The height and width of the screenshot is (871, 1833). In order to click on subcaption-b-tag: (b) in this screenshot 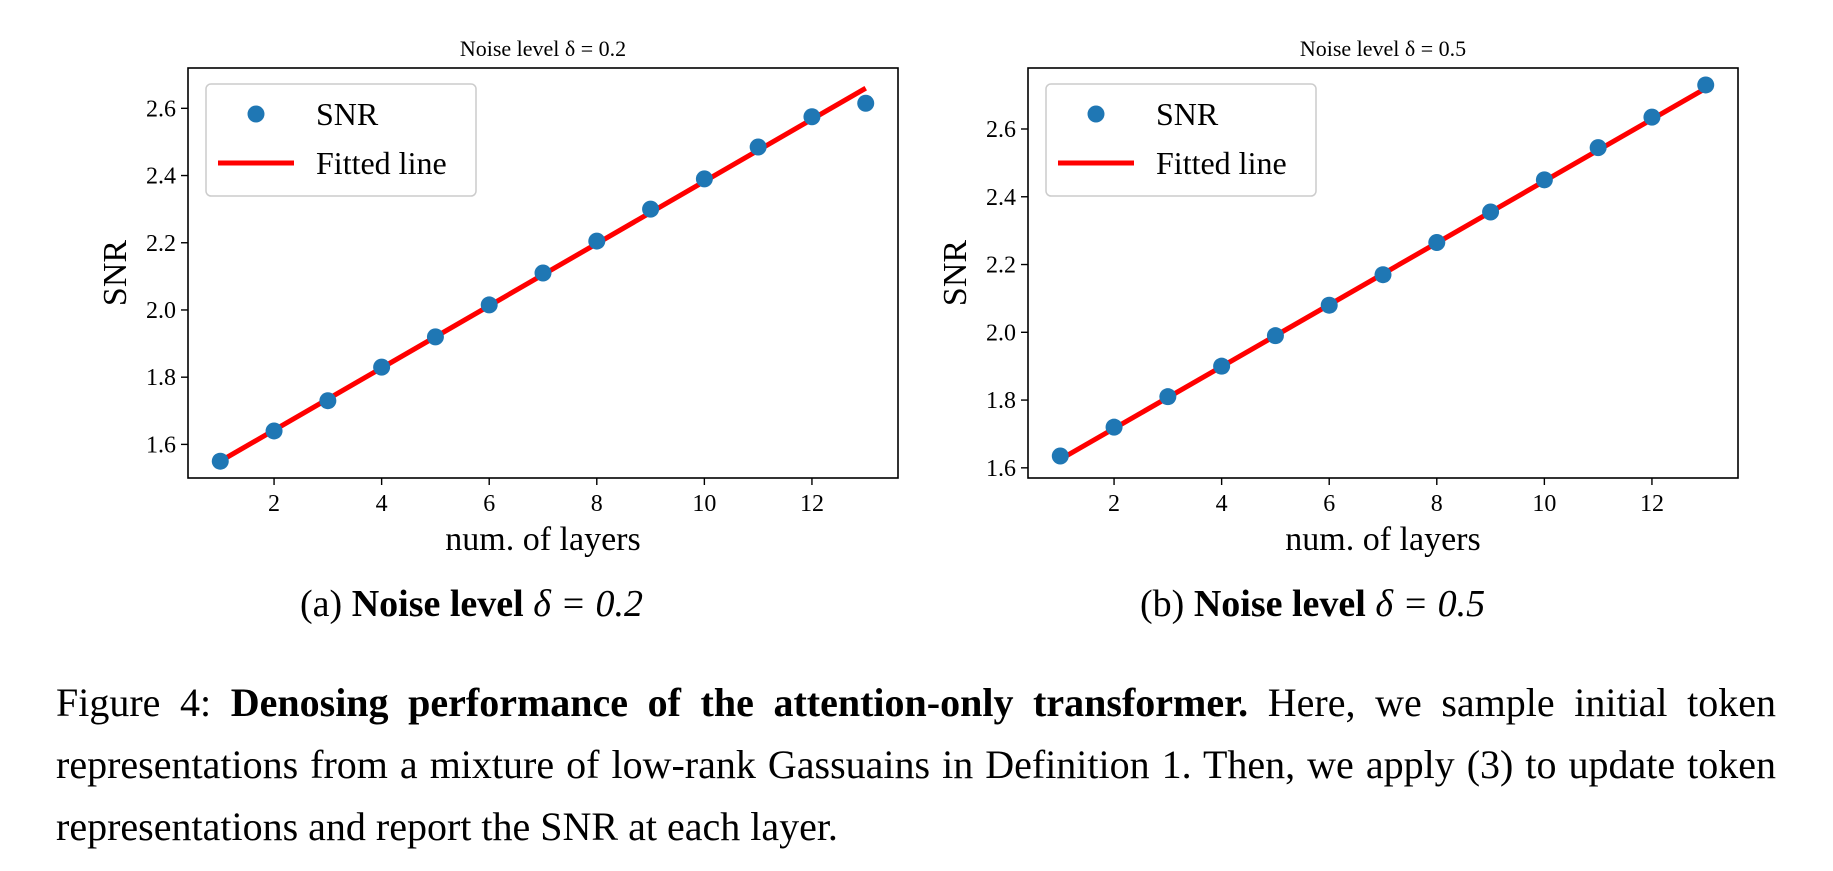, I will do `click(1162, 604)`.